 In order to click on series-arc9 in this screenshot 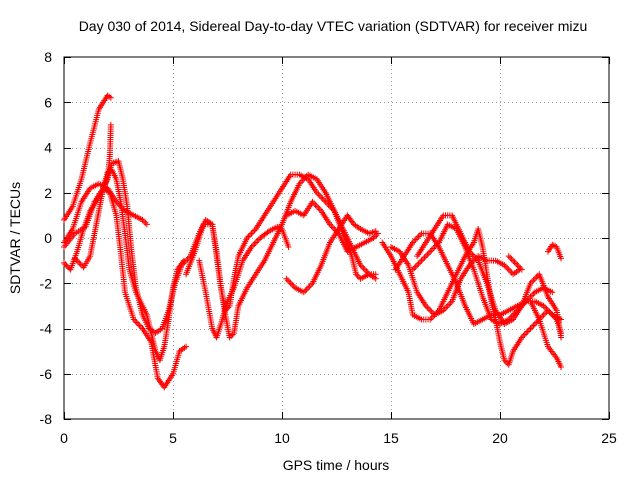, I will do `click(332, 226)`.